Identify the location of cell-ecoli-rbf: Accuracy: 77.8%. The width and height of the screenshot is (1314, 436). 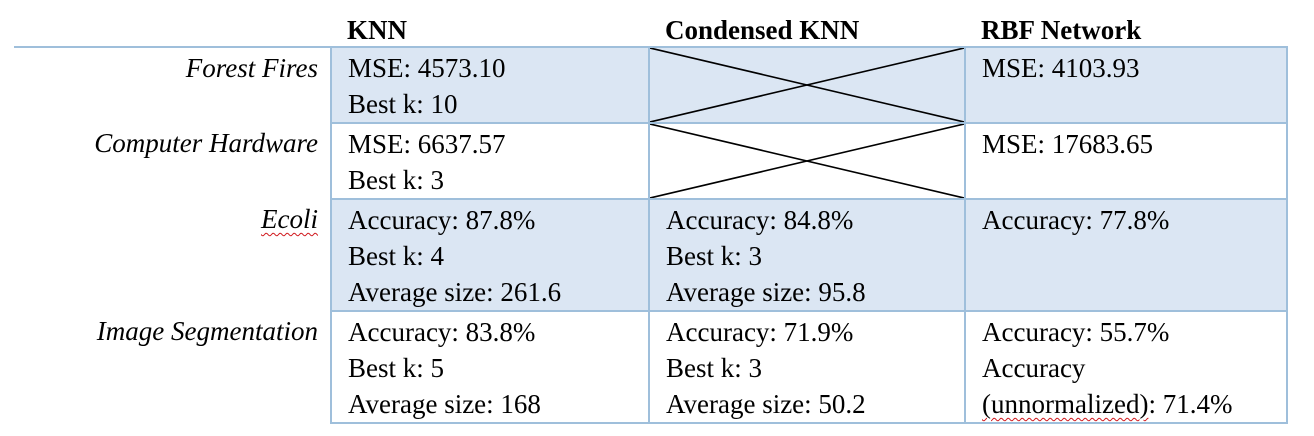
(1126, 255).